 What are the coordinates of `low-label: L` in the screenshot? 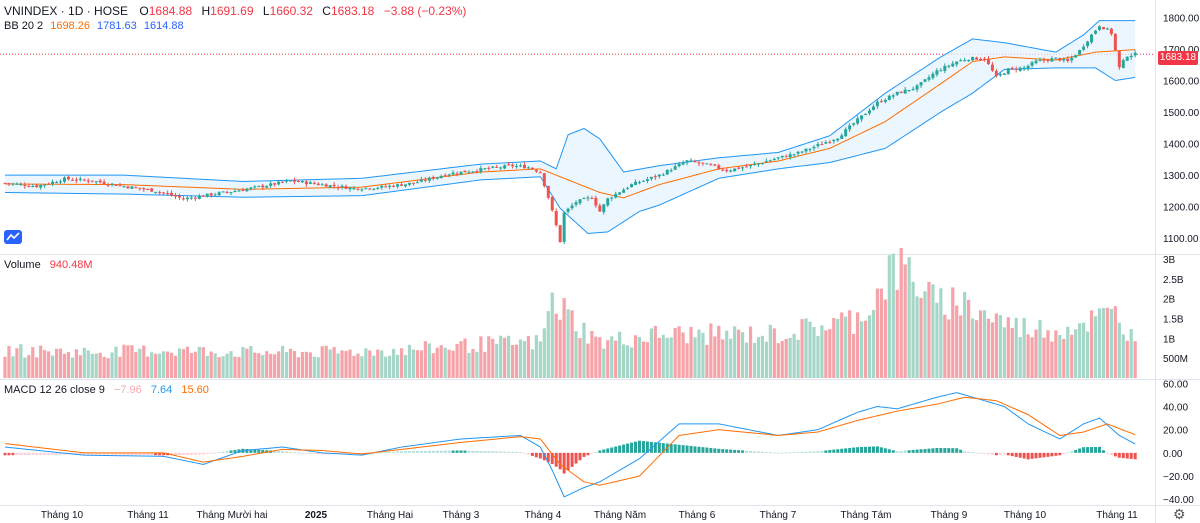 It's located at (266, 11).